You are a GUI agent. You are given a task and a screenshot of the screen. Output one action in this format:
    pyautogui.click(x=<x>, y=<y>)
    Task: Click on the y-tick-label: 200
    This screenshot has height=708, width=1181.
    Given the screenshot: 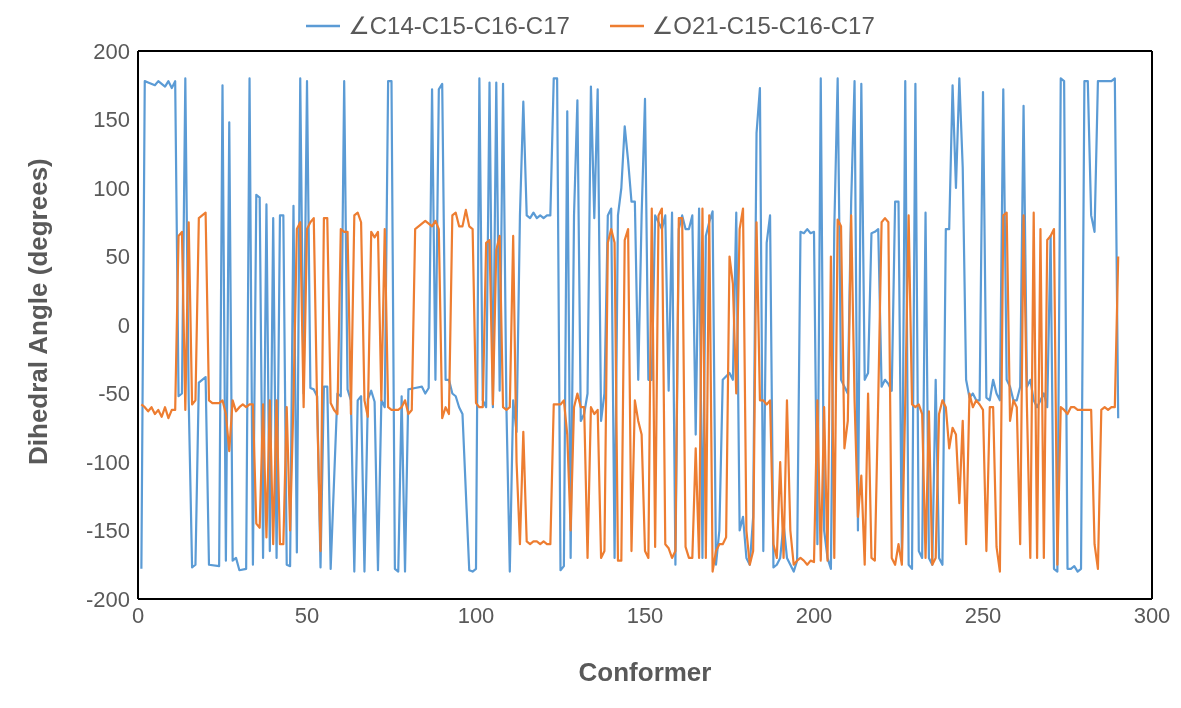 What is the action you would take?
    pyautogui.click(x=111, y=51)
    